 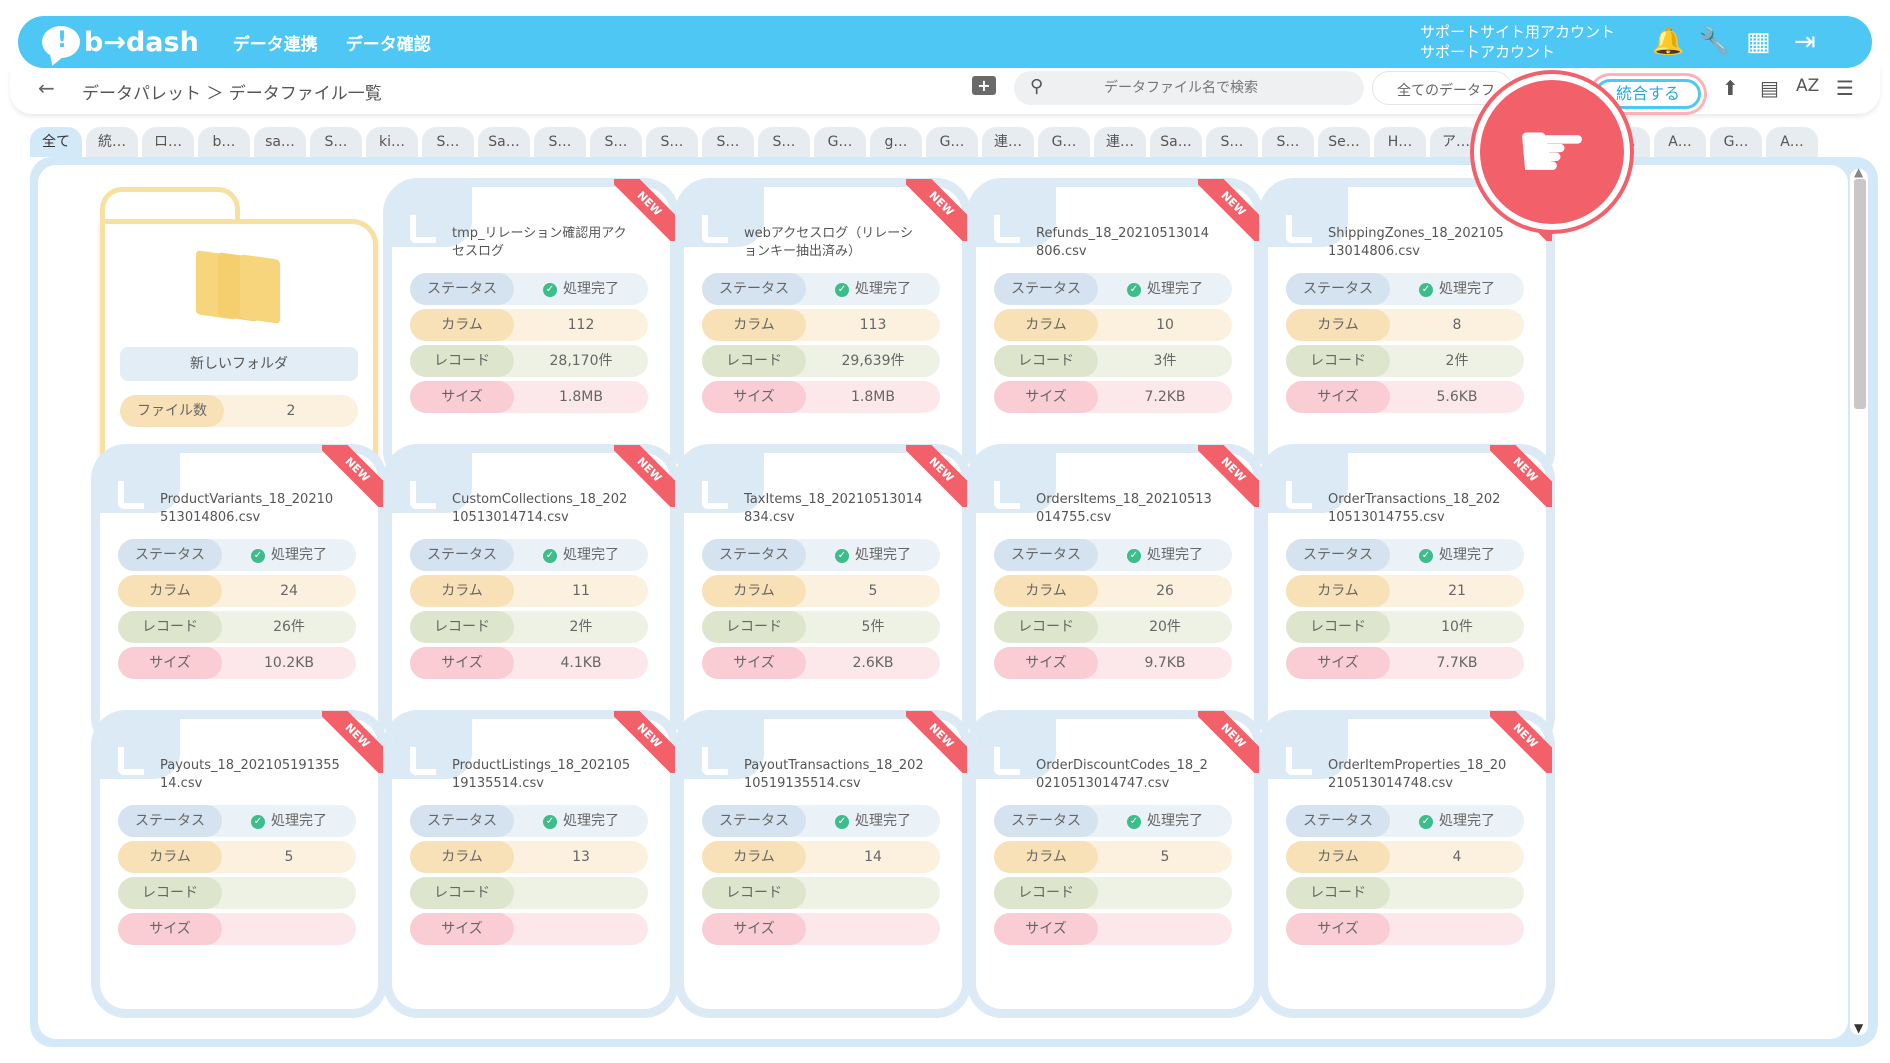 What do you see at coordinates (821, 857) in the screenshot?
I see `columns-row: カラム 14` at bounding box center [821, 857].